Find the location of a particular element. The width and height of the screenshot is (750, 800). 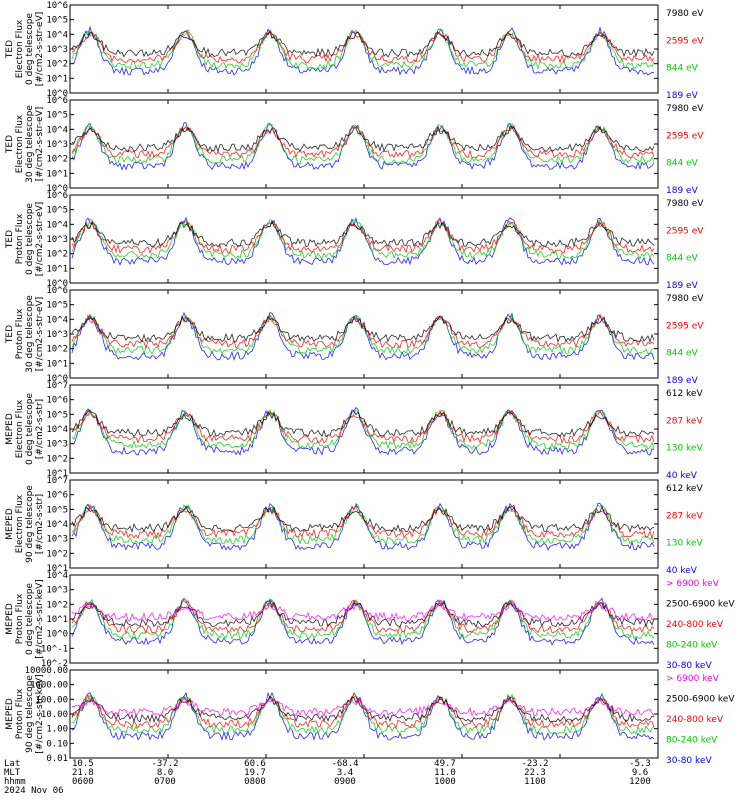

x-tick-label: -68.4 is located at coordinates (344, 764).